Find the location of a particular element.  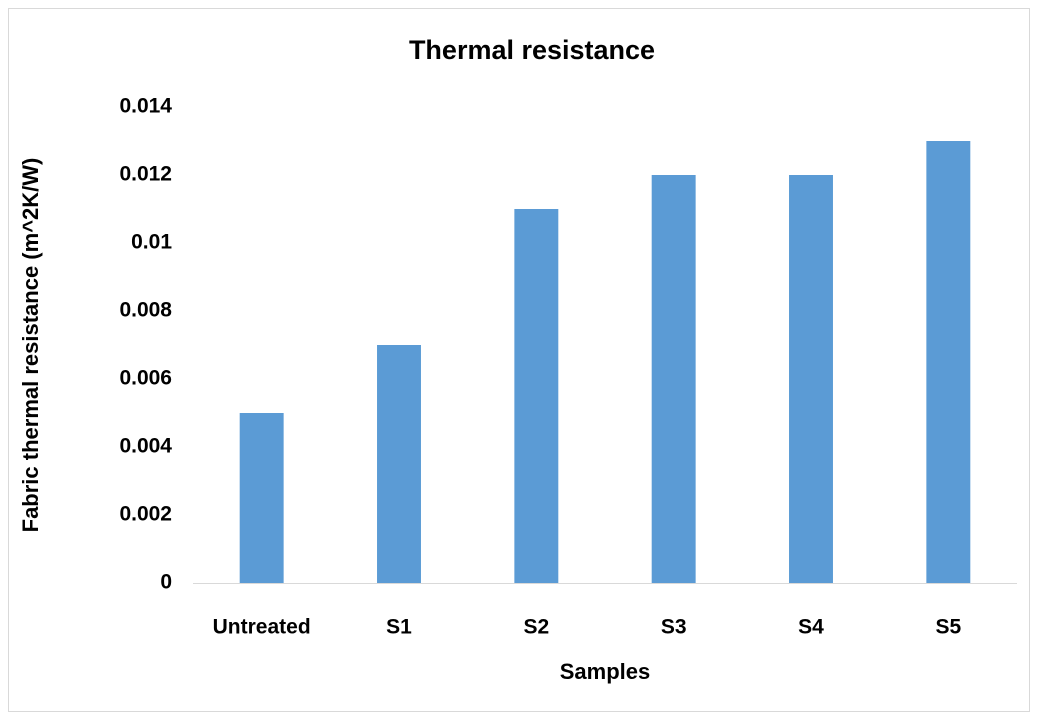

y-tick-label: 0.01 is located at coordinates (151, 242).